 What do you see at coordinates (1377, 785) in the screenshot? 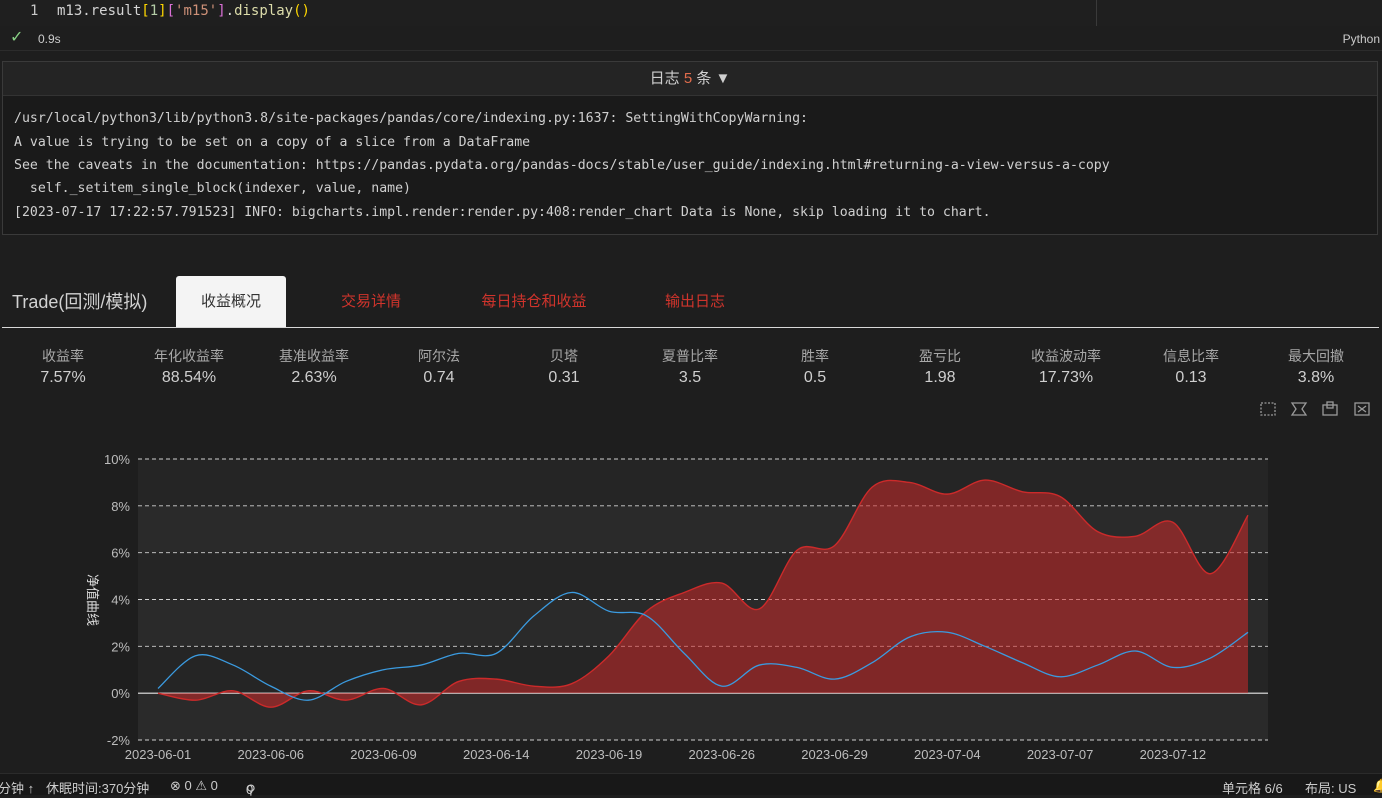
I see `bell-icon: 🔔` at bounding box center [1377, 785].